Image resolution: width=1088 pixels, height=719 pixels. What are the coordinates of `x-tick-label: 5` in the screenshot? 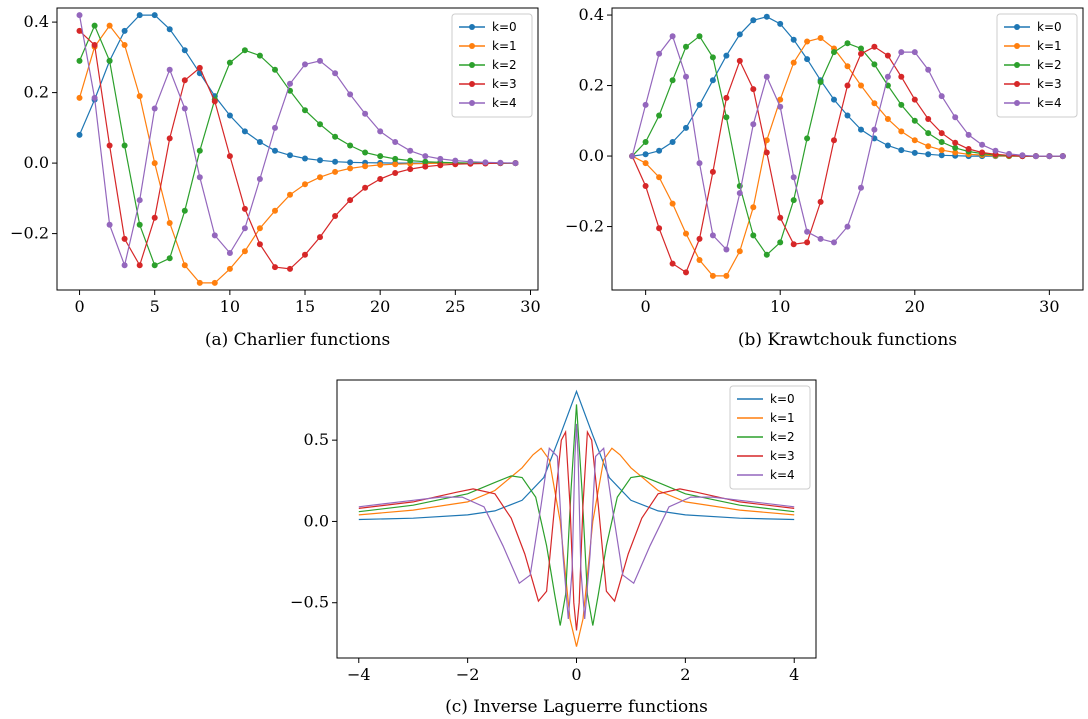 It's located at (155, 306).